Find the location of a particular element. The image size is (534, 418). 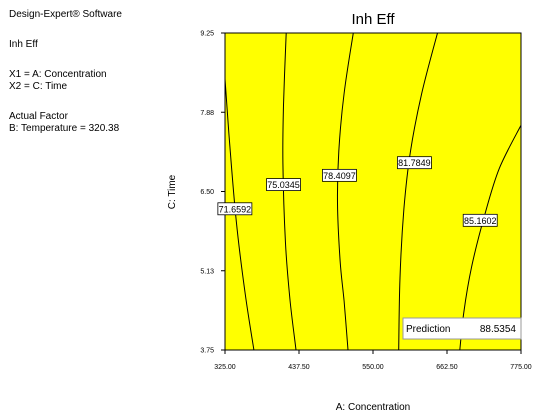

factor-x1-label: X1 = A: Concentration is located at coordinates (58, 74).